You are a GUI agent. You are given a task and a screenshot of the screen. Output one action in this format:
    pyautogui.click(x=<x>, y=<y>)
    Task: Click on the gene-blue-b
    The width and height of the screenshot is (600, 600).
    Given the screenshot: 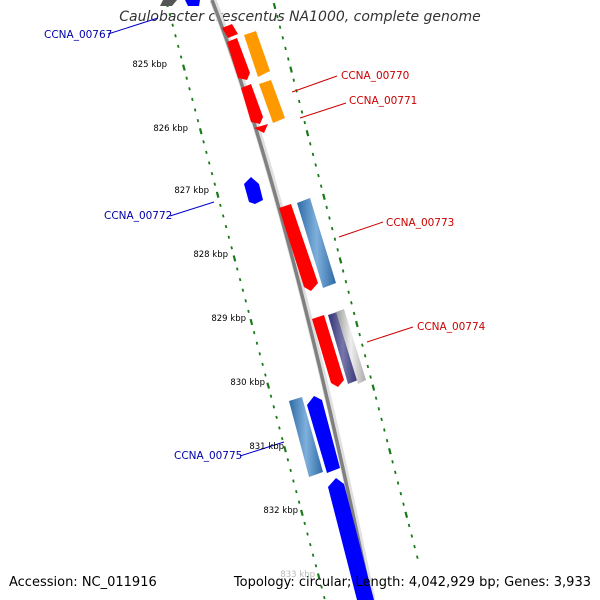 What is the action you would take?
    pyautogui.click(x=351, y=539)
    